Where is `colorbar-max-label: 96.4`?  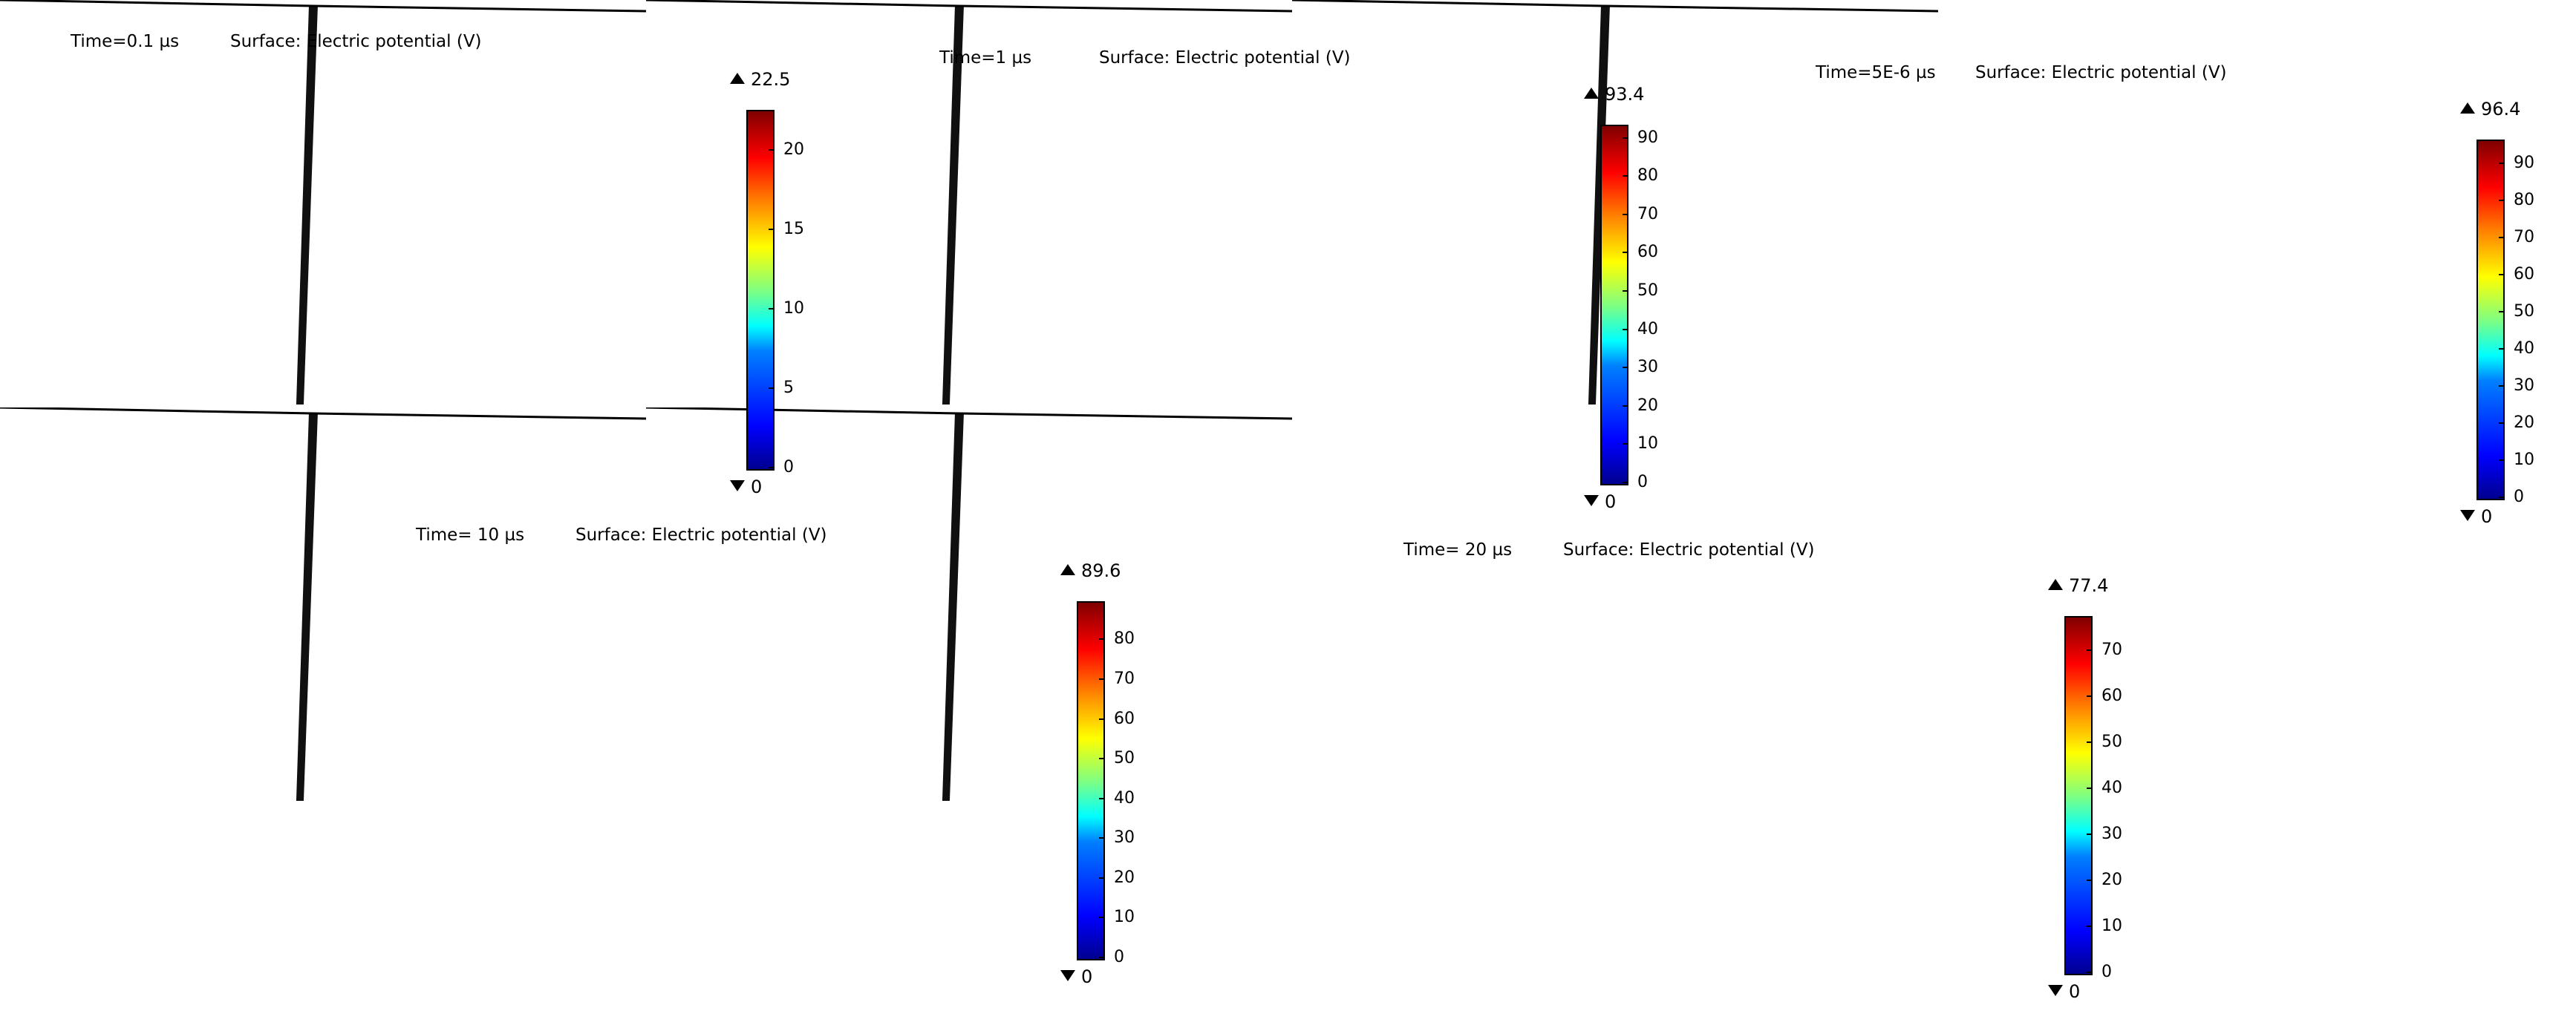 colorbar-max-label: 96.4 is located at coordinates (2501, 109).